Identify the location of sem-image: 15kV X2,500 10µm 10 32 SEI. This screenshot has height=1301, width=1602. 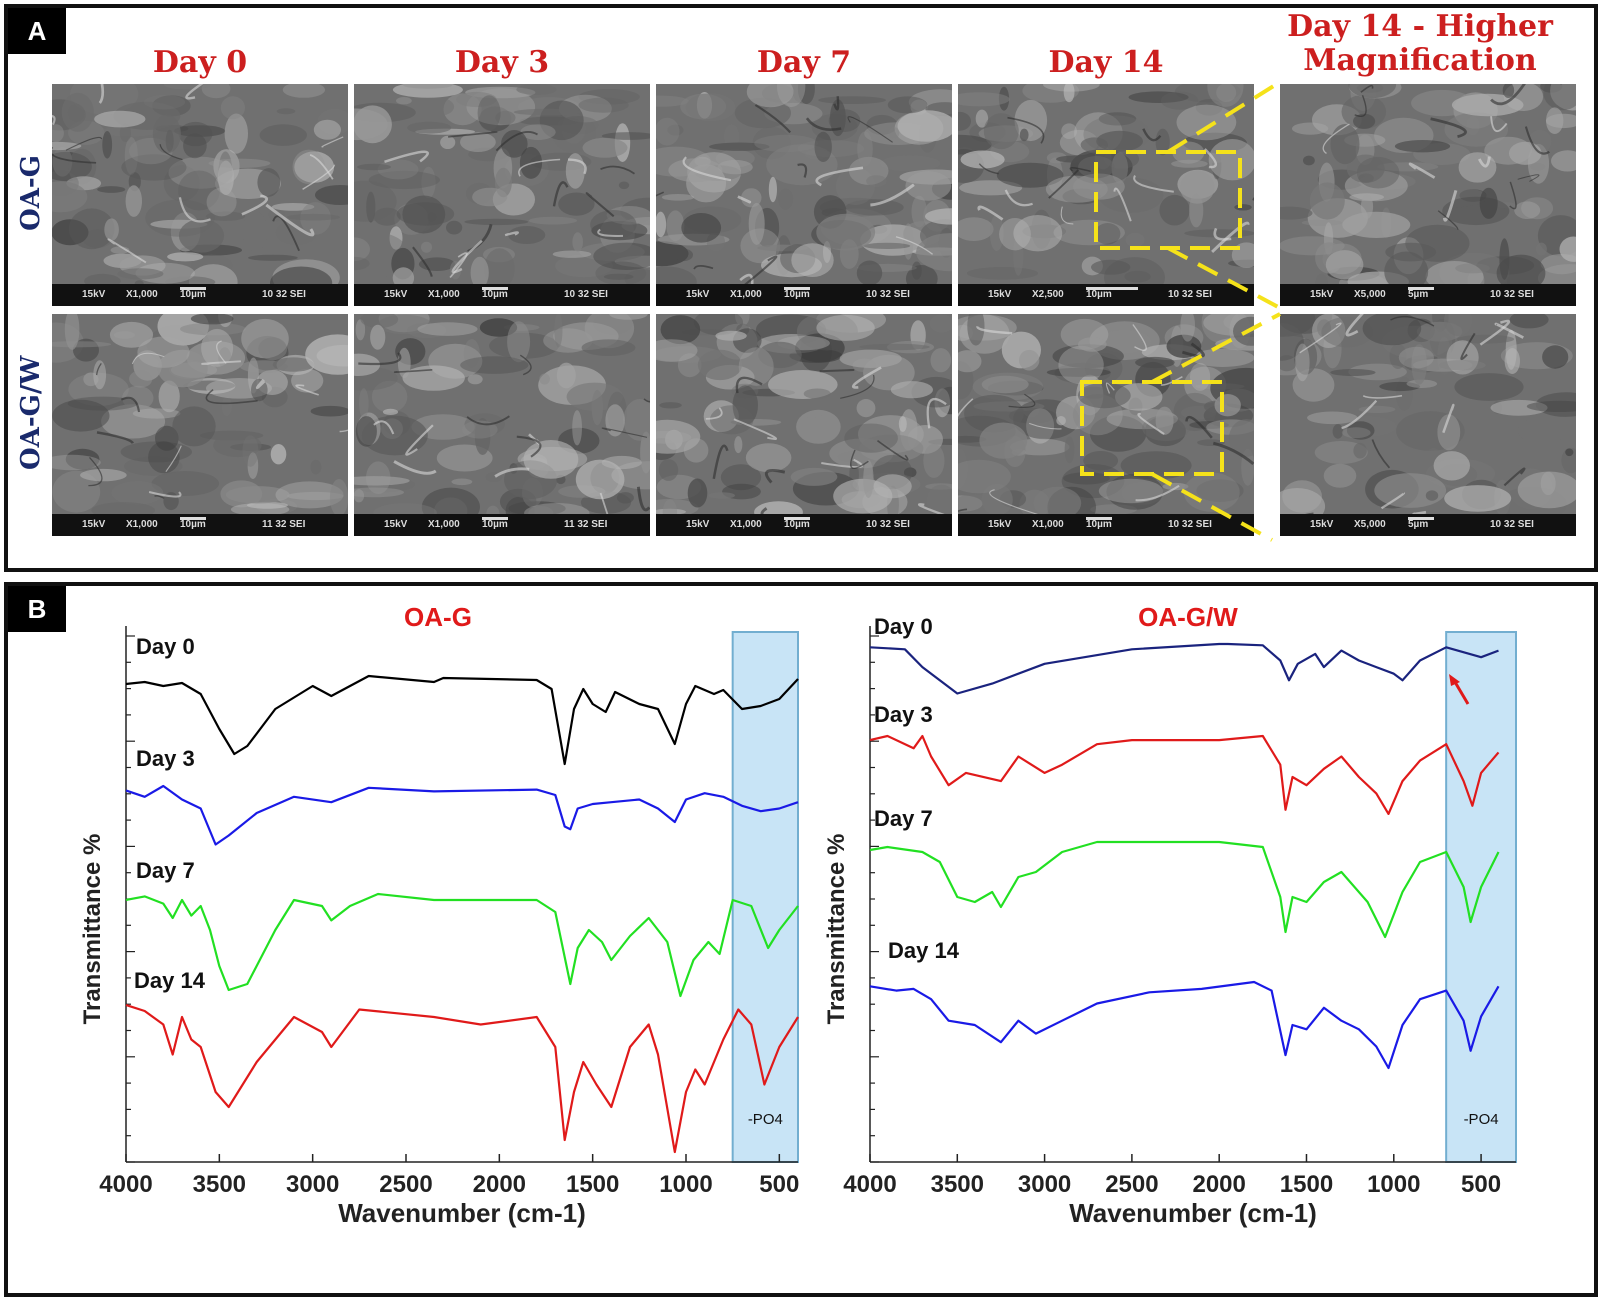
(1106, 195).